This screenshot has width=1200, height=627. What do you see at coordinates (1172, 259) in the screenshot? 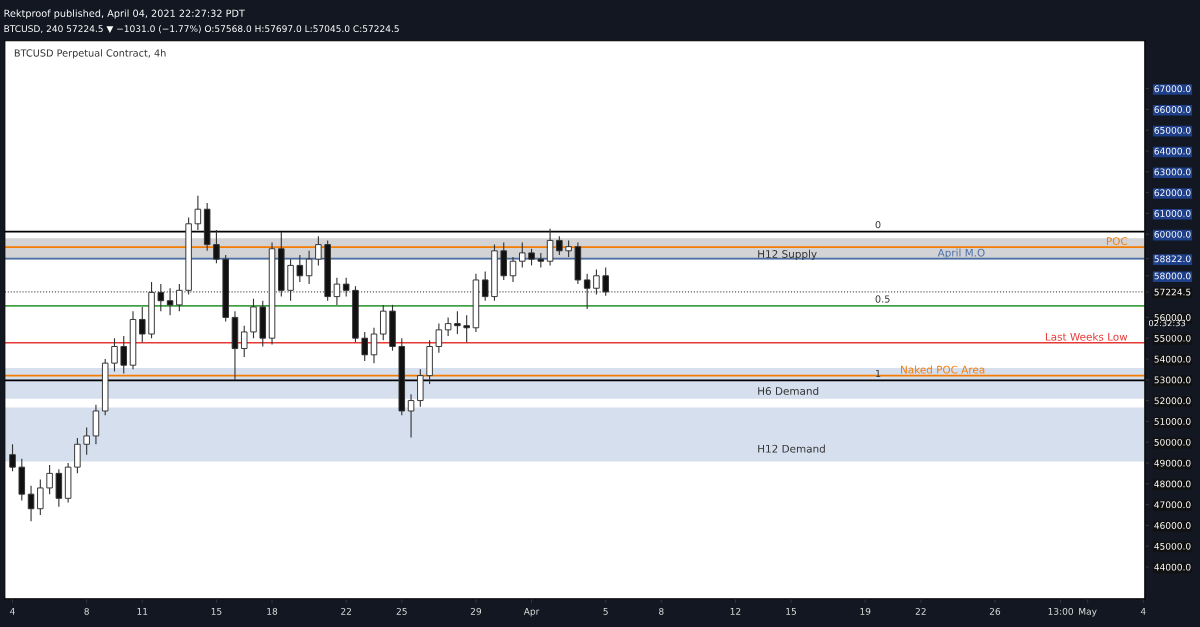
I see `y-tick-label: 58822.0` at bounding box center [1172, 259].